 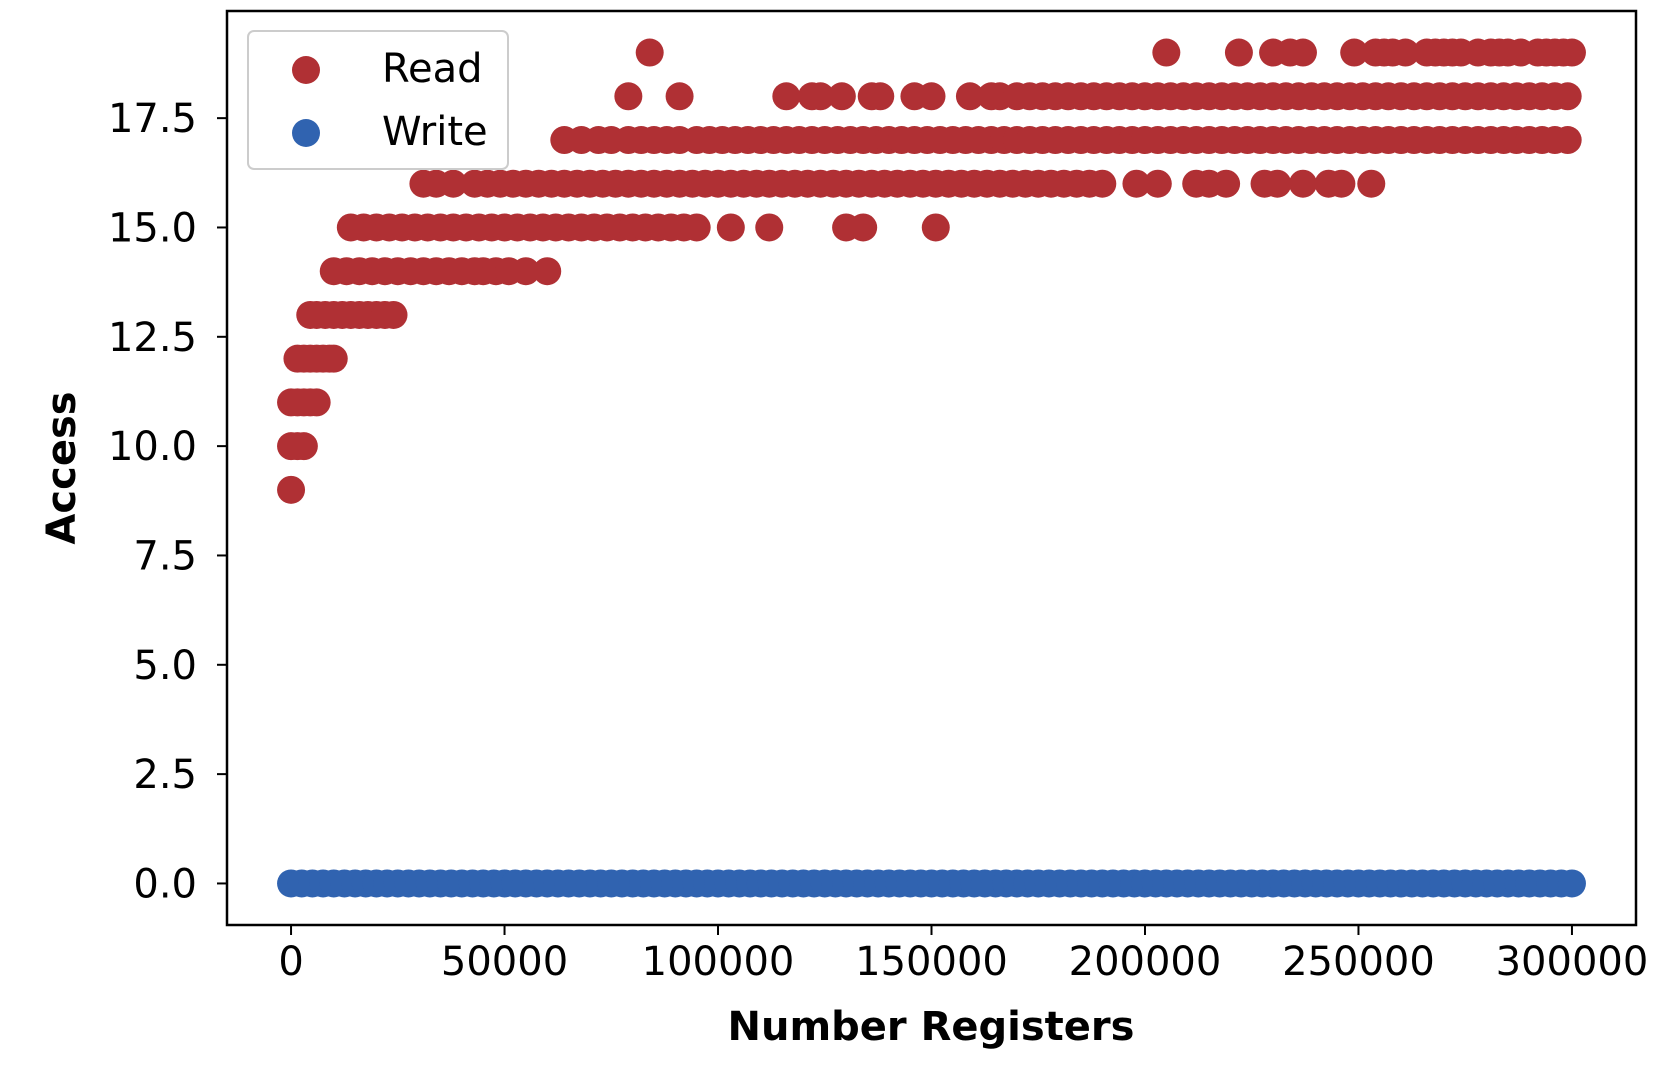 I want to click on x-tick-label: 250000, so click(x=1358, y=962).